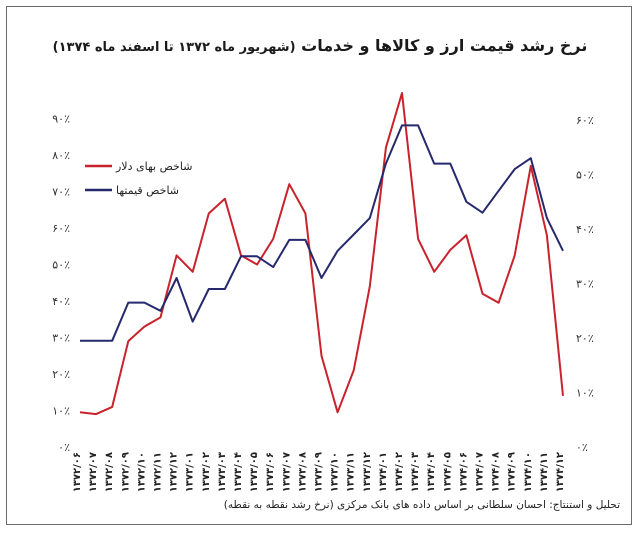 This screenshot has height=533, width=640. Describe the element at coordinates (109, 472) in the screenshot. I see `x-axis-tick-label: ۱۳۷۲/۰۸` at that location.